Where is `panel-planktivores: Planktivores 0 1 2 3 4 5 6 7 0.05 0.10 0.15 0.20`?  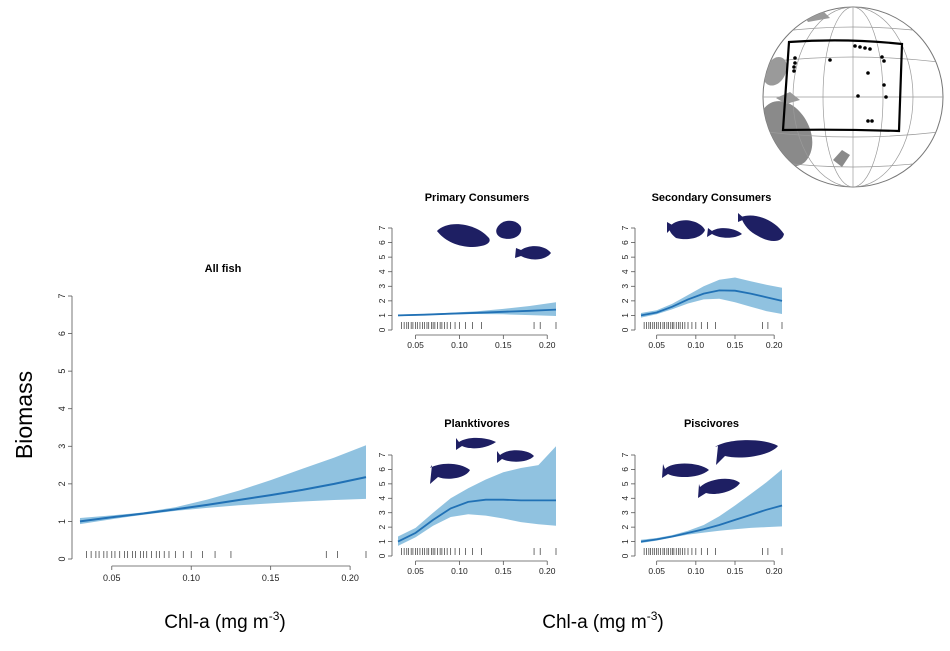 panel-planktivores: Planktivores 0 1 2 3 4 5 6 7 0.05 0.10 0.15 0.20 is located at coordinates (467, 497).